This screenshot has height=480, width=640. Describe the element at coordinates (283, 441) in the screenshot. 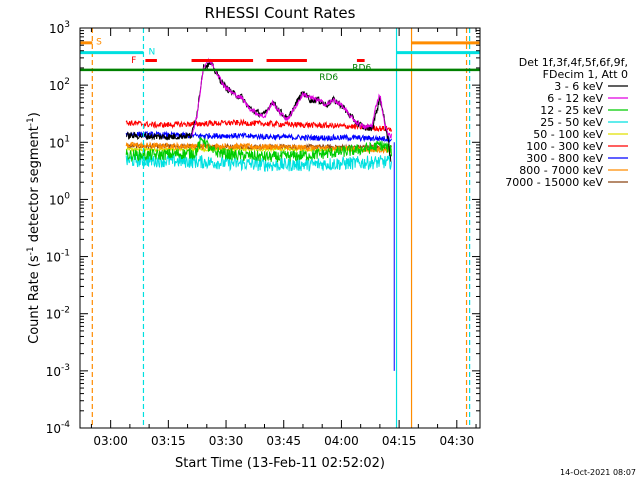

I see `x-tick-label: 03:45` at that location.